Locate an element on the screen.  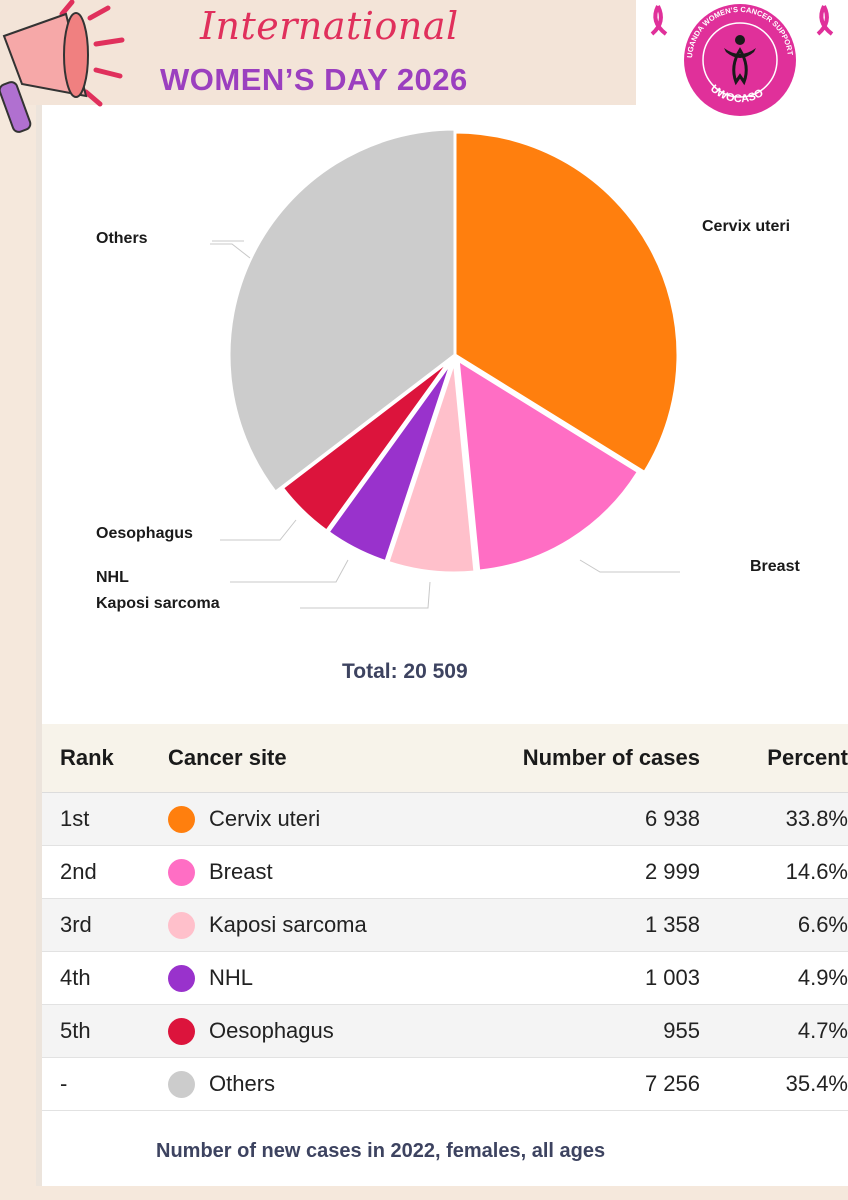
pie-slice-nhl is located at coordinates (389, 461).